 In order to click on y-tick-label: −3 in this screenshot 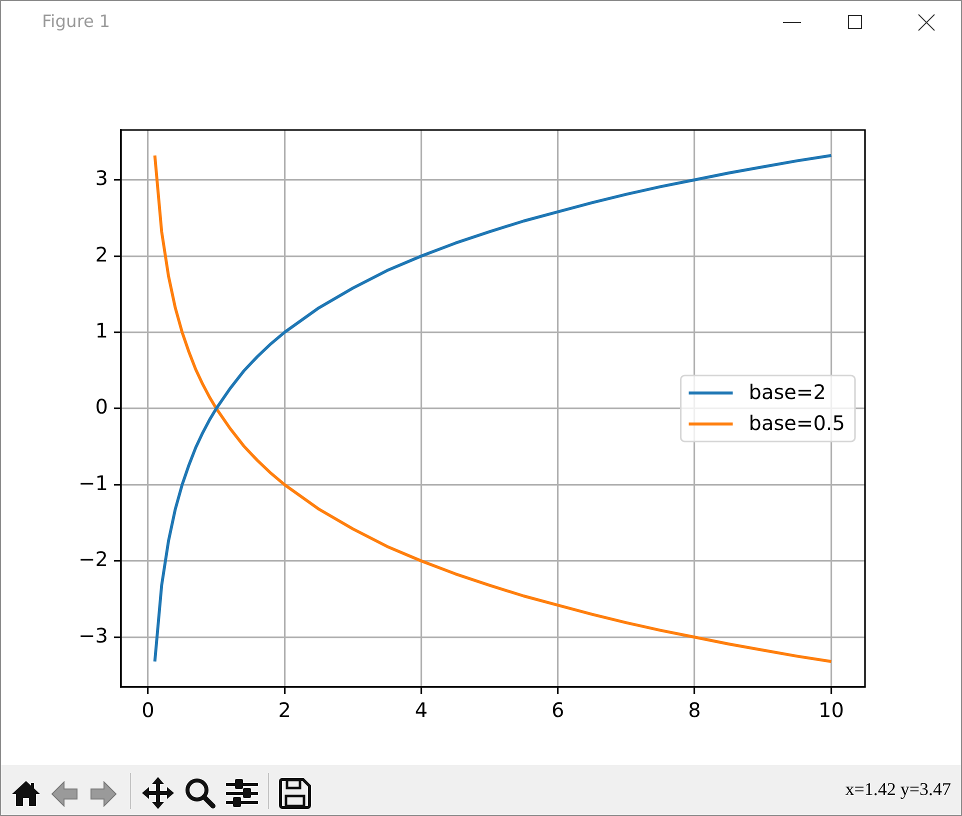, I will do `click(93, 635)`.